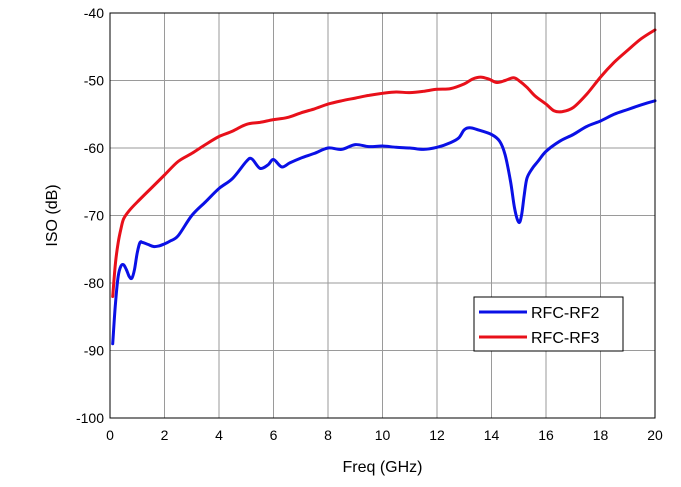  What do you see at coordinates (94, 283) in the screenshot?
I see `y-tick-label: -80` at bounding box center [94, 283].